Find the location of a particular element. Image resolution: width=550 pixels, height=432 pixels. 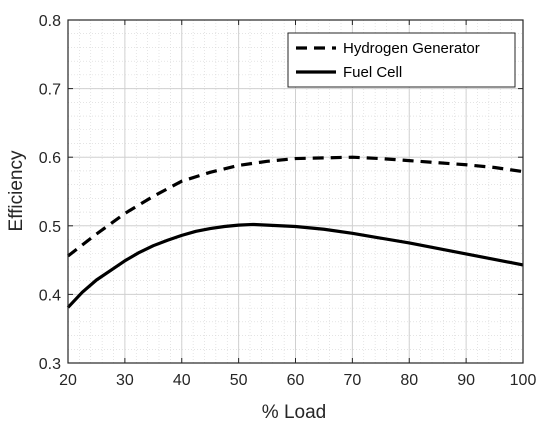

y-tick-label: 0.7 is located at coordinates (50, 90).